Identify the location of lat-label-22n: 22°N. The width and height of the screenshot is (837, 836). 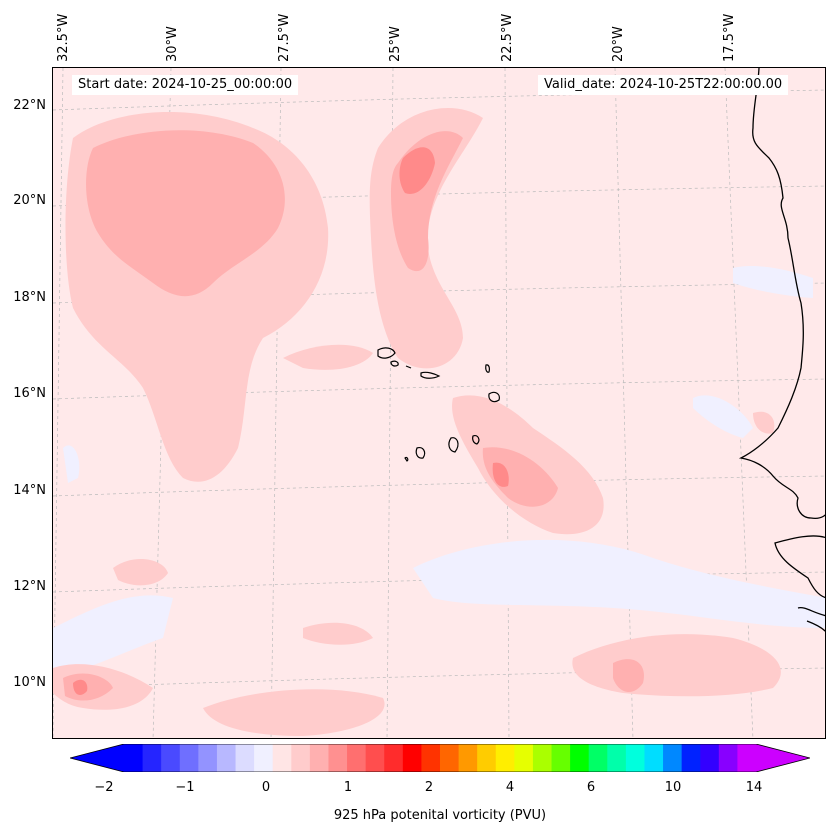
(29, 105).